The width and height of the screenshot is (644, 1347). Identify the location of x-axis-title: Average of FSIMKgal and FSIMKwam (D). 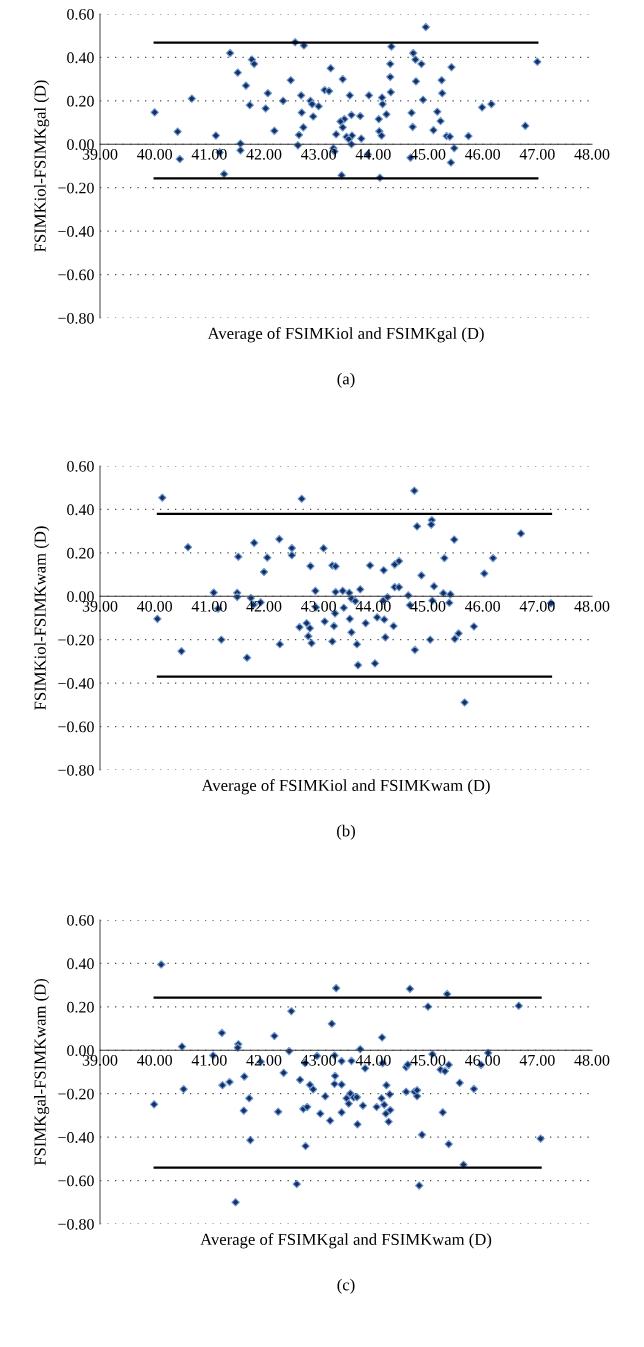
(346, 1241).